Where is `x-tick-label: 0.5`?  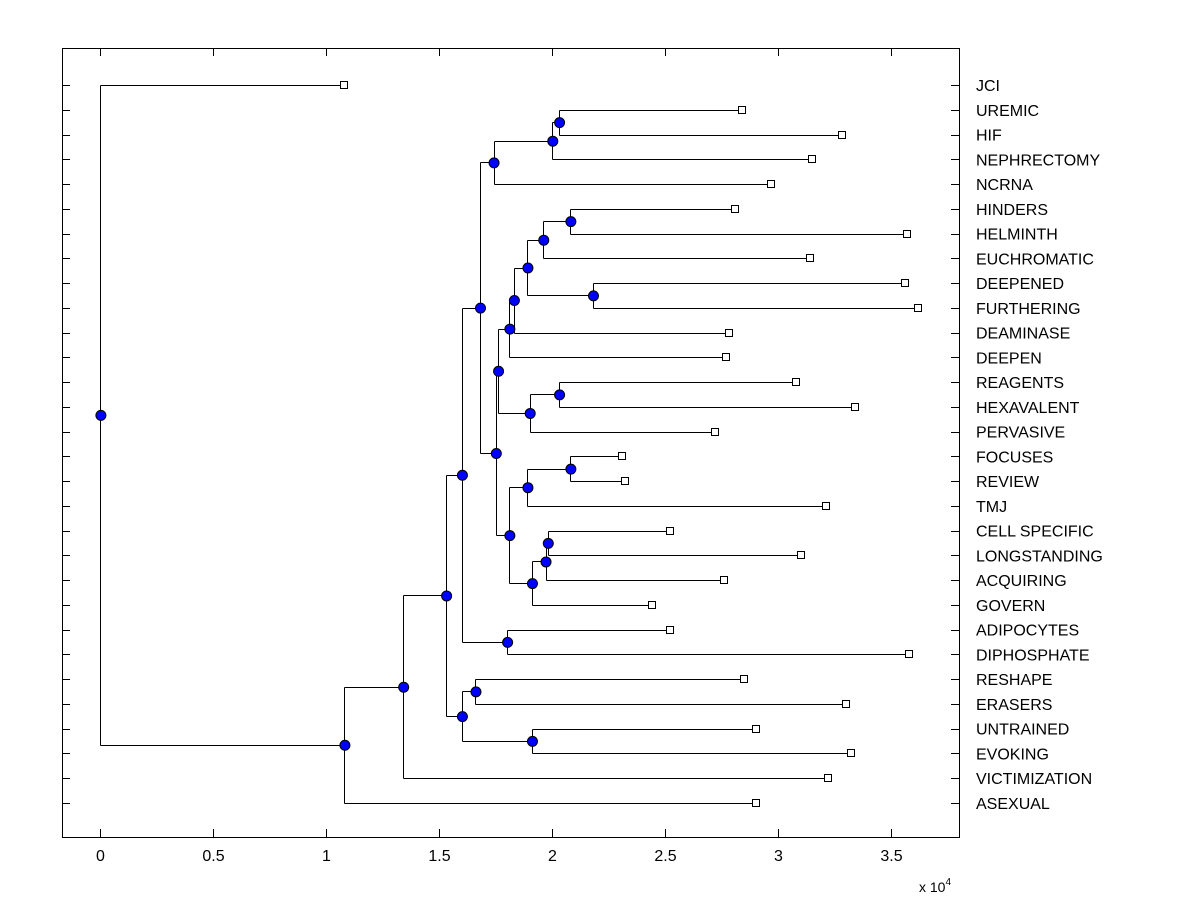
x-tick-label: 0.5 is located at coordinates (213, 856).